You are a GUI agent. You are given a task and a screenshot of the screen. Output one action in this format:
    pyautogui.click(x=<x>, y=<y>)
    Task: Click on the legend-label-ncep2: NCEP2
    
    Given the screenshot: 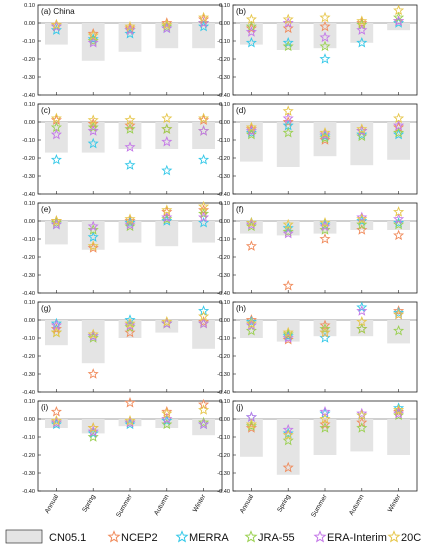 What is the action you would take?
    pyautogui.click(x=139, y=538)
    